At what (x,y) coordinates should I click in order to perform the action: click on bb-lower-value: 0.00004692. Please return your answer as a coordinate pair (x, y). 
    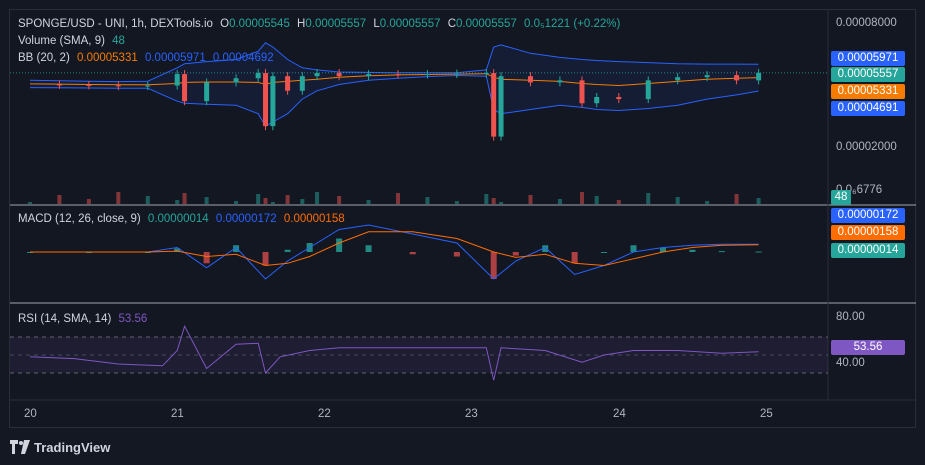
    Looking at the image, I should click on (243, 58).